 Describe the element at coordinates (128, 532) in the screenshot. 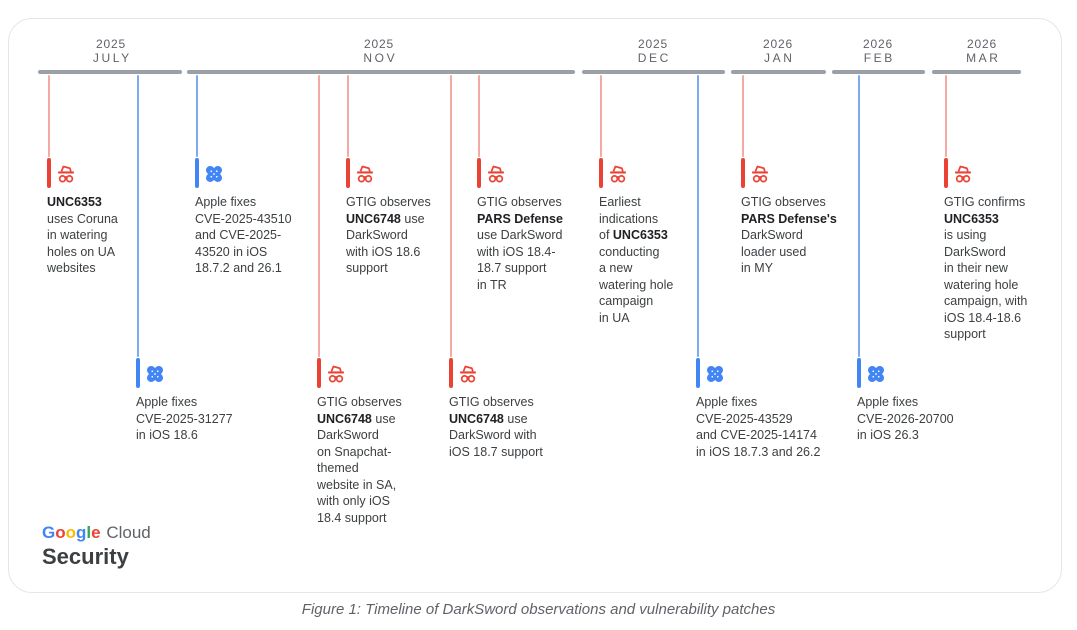

I see `cloud-label: Cloud` at that location.